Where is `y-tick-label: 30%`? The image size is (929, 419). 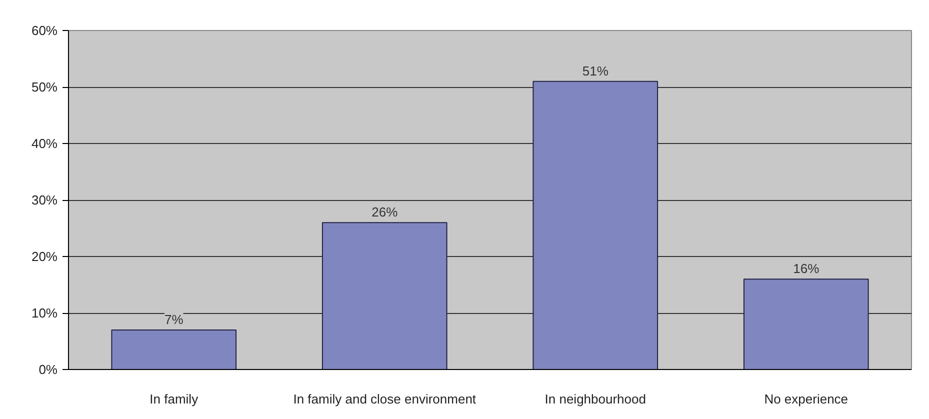 y-tick-label: 30% is located at coordinates (44, 200).